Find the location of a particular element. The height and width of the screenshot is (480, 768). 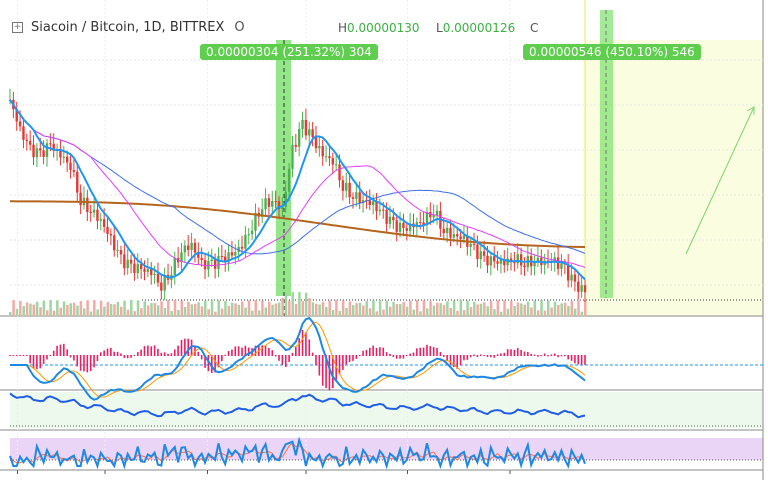

low-label: L is located at coordinates (439, 28).